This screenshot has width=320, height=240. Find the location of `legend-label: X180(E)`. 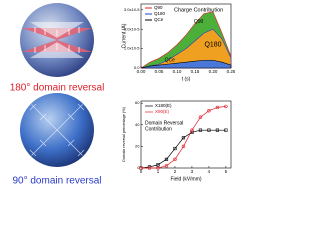

legend-label: X180(E) is located at coordinates (163, 105).